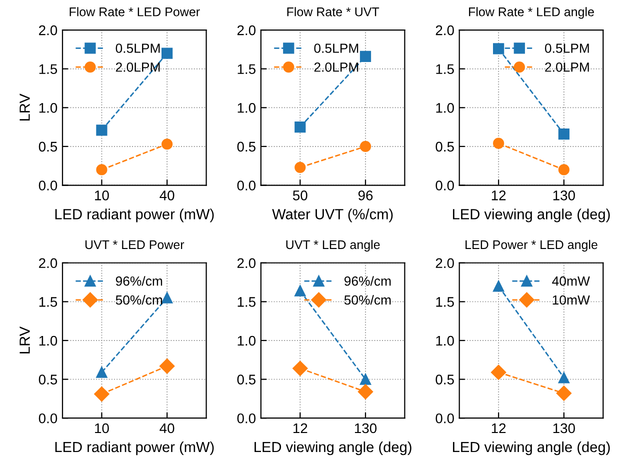  What do you see at coordinates (532, 246) in the screenshot?
I see `chart-title: LED Power * LED angle` at bounding box center [532, 246].